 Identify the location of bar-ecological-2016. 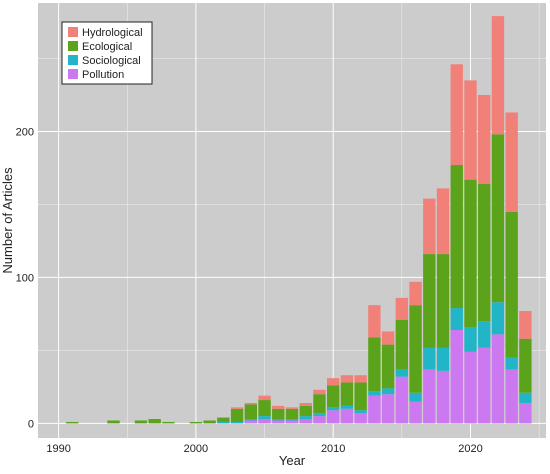
(415, 349).